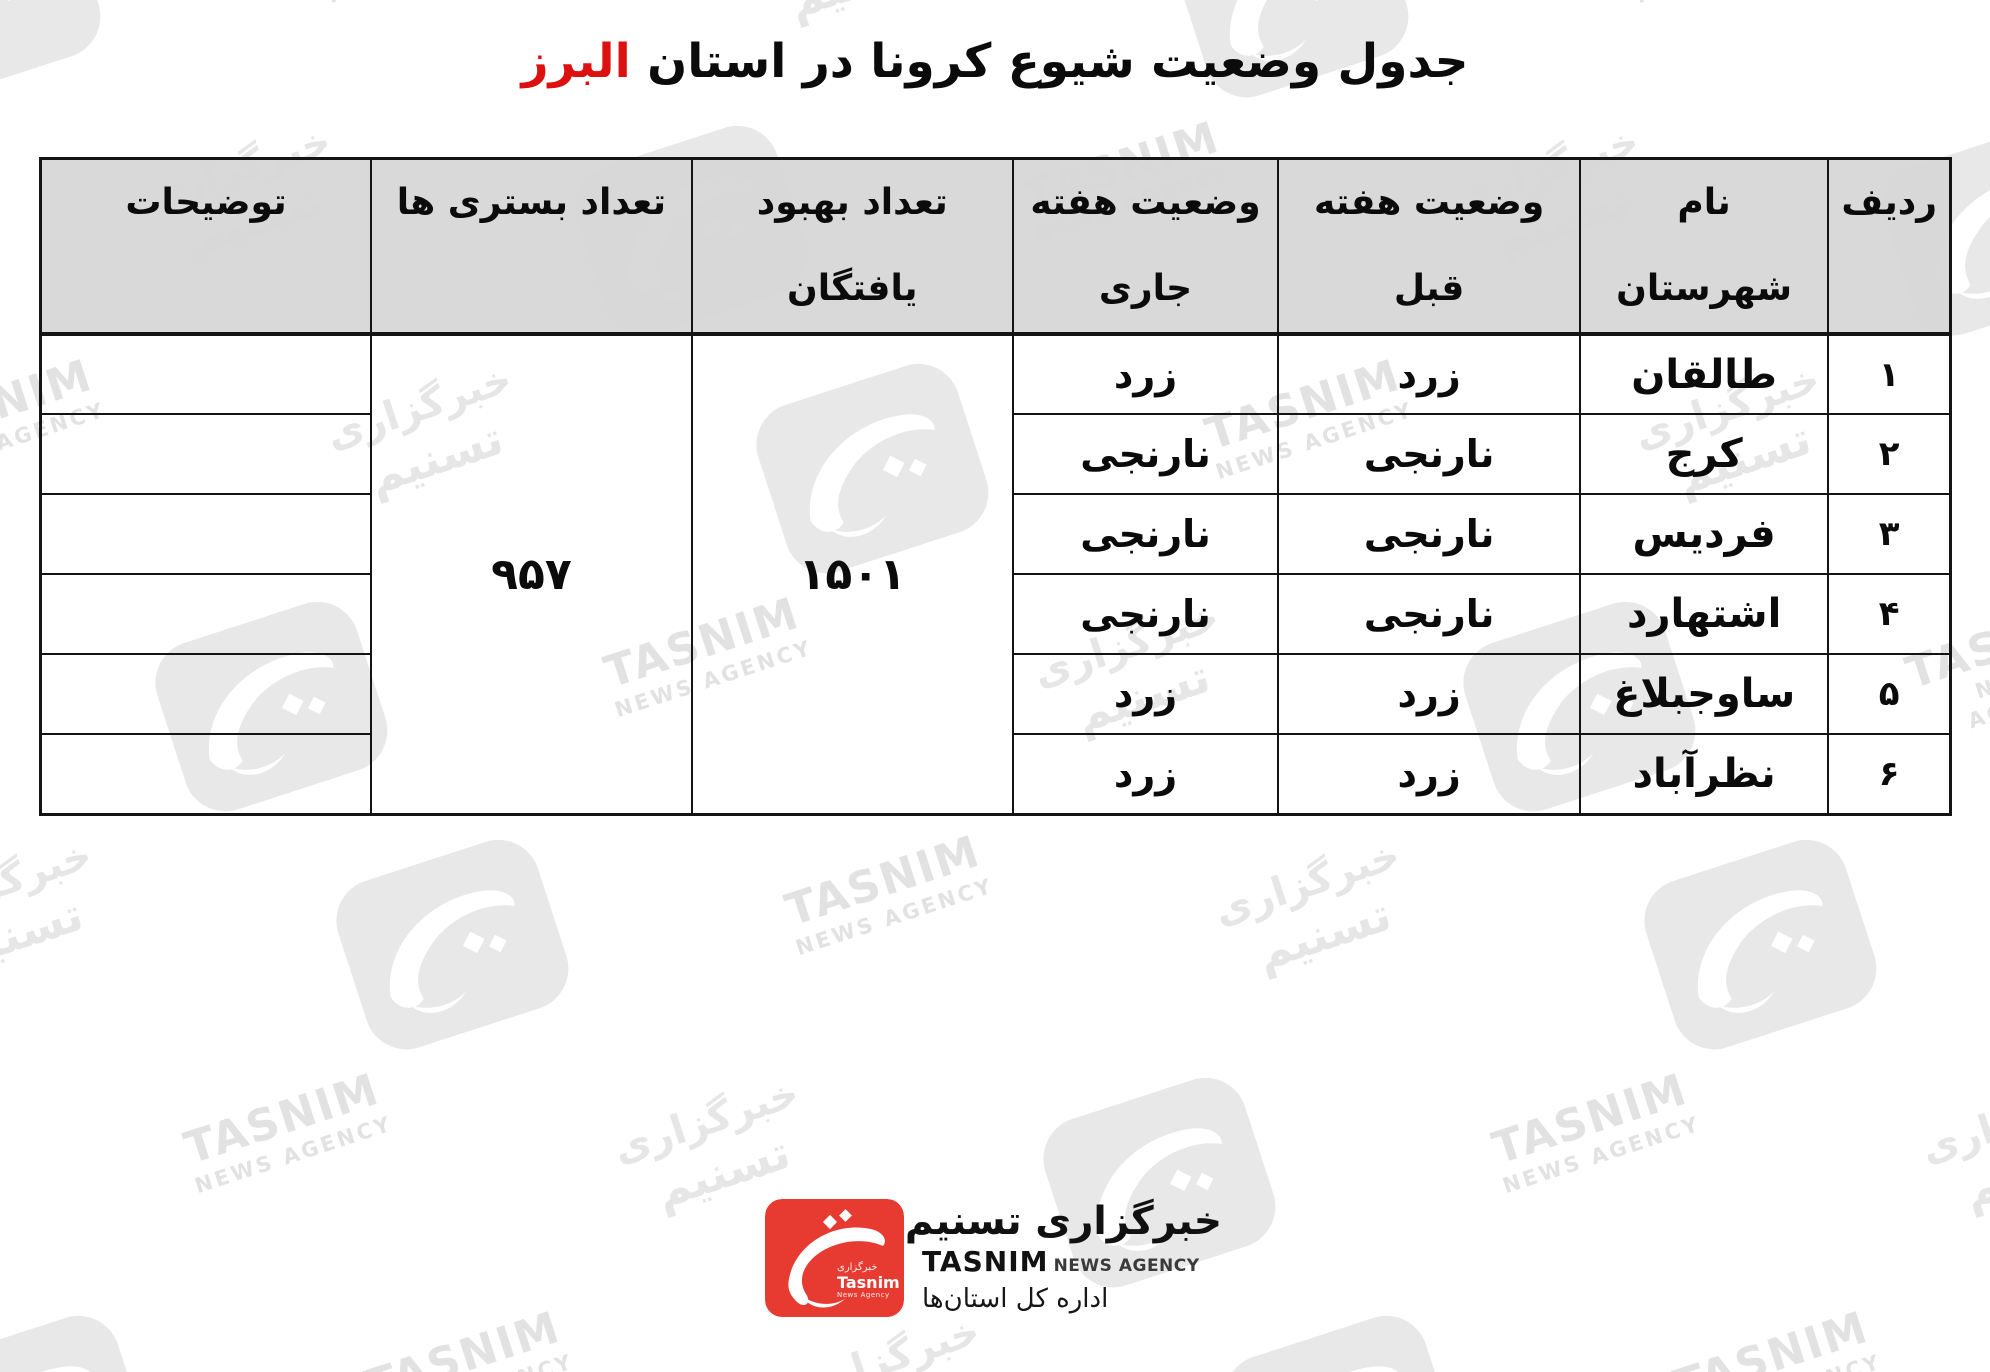  I want to click on city-name-cell: فردیس, so click(1704, 534).